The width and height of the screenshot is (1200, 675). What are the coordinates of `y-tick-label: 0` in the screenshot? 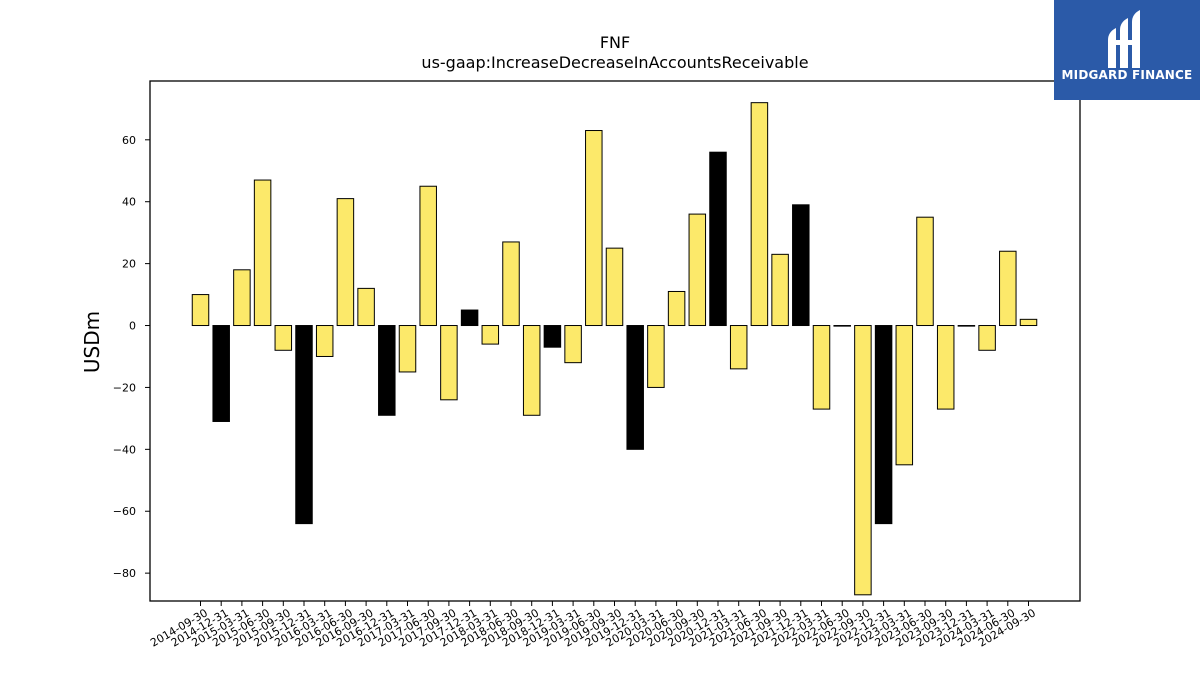 It's located at (132, 326).